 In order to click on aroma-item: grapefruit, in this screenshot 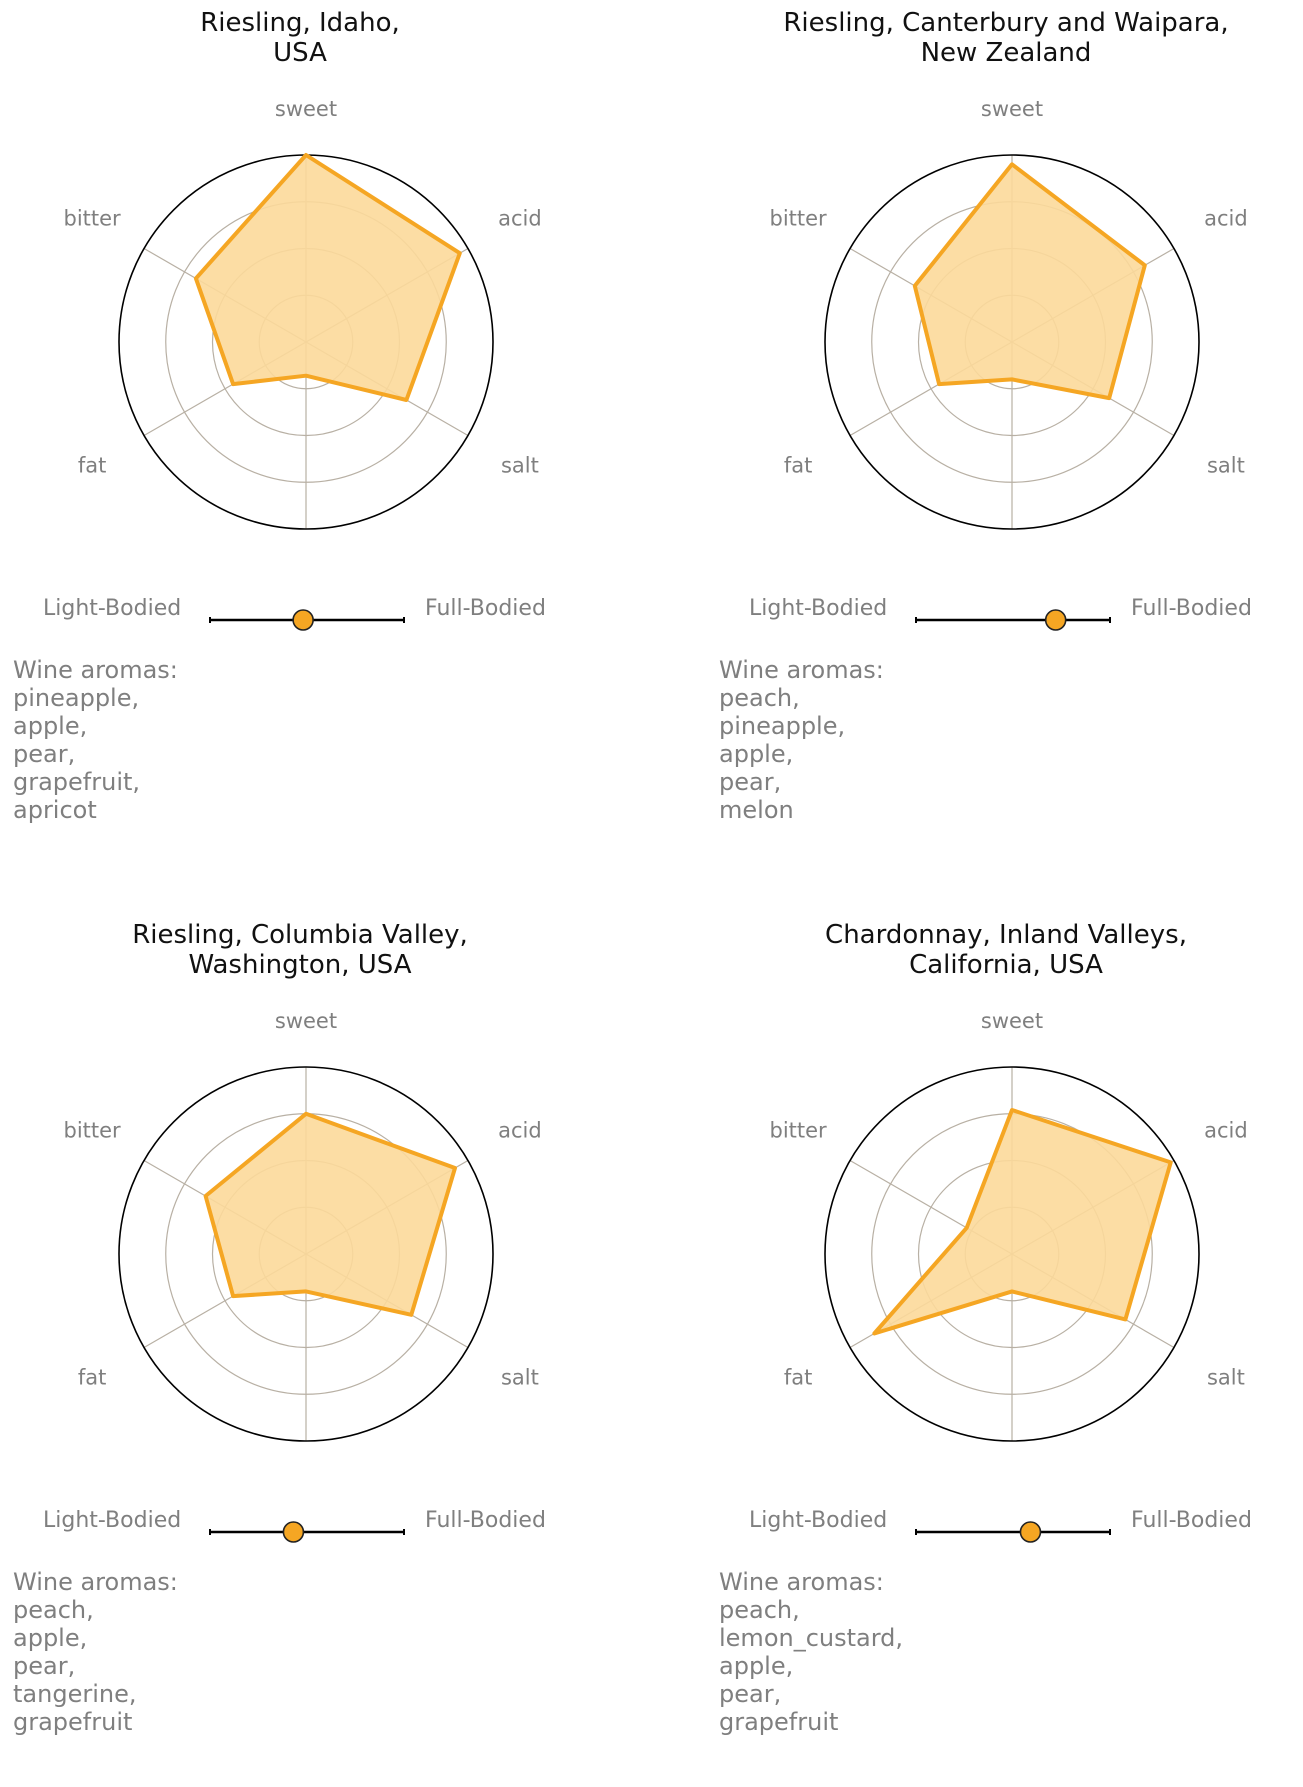, I will do `click(95, 782)`.